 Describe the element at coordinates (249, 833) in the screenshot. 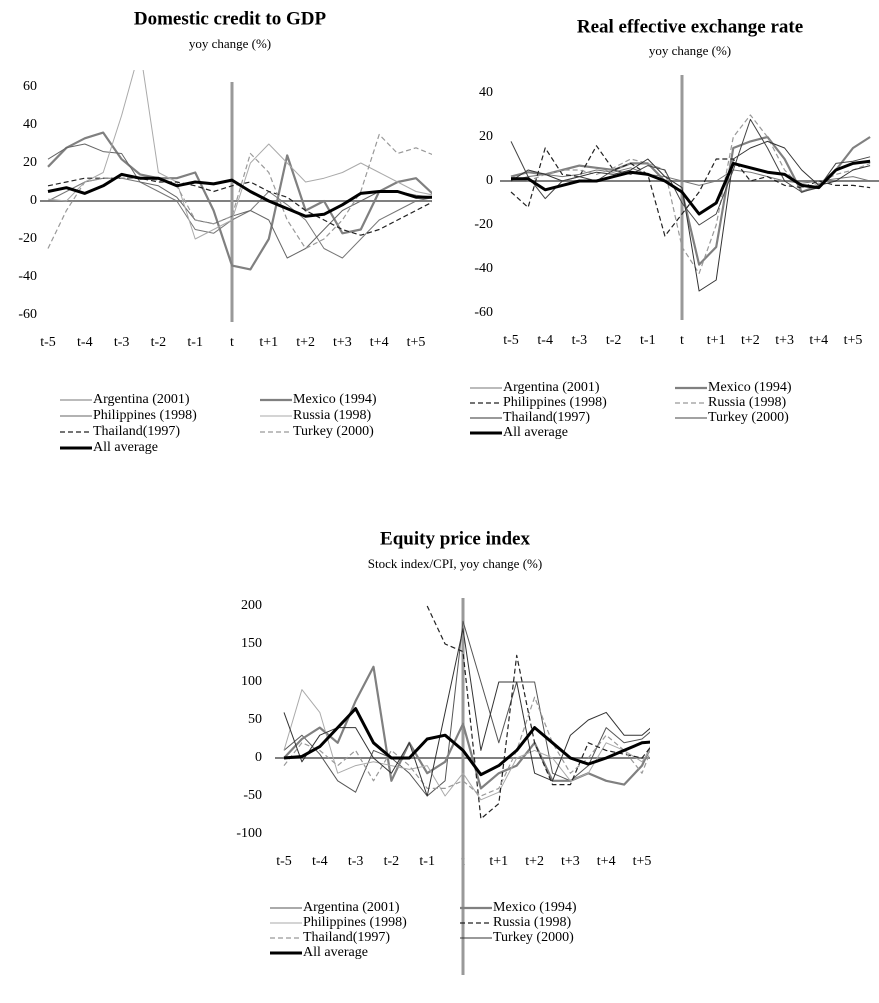

I see `y-tick-label: -100` at that location.